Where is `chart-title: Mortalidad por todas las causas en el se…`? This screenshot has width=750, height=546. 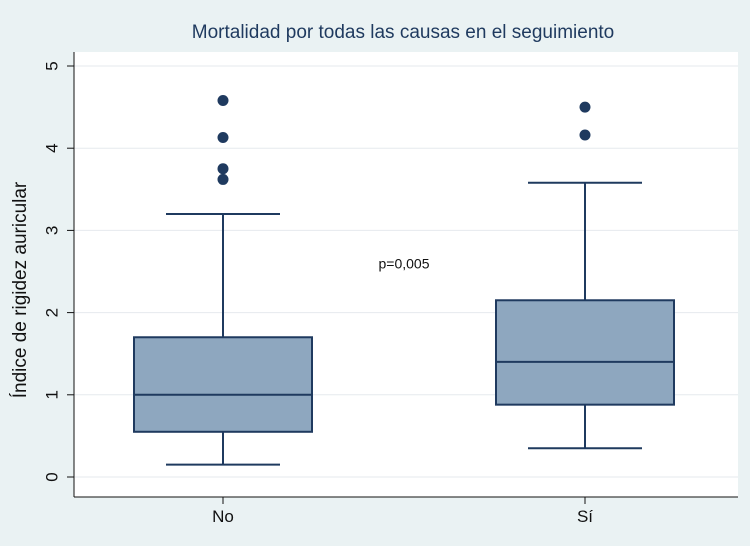 chart-title: Mortalidad por todas las causas en el se… is located at coordinates (403, 32).